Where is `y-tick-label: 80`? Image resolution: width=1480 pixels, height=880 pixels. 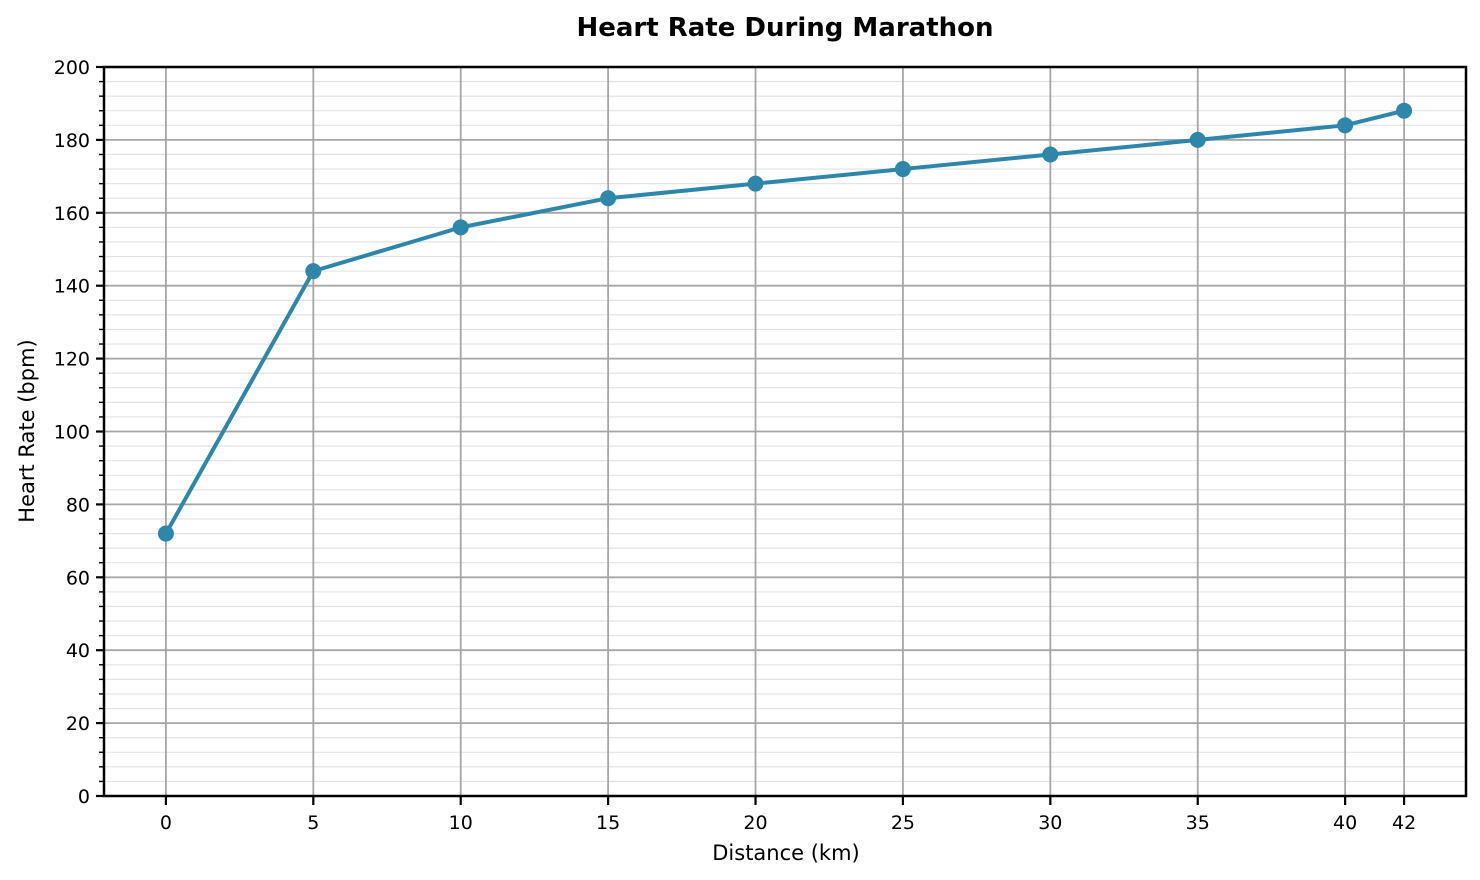
y-tick-label: 80 is located at coordinates (78, 505).